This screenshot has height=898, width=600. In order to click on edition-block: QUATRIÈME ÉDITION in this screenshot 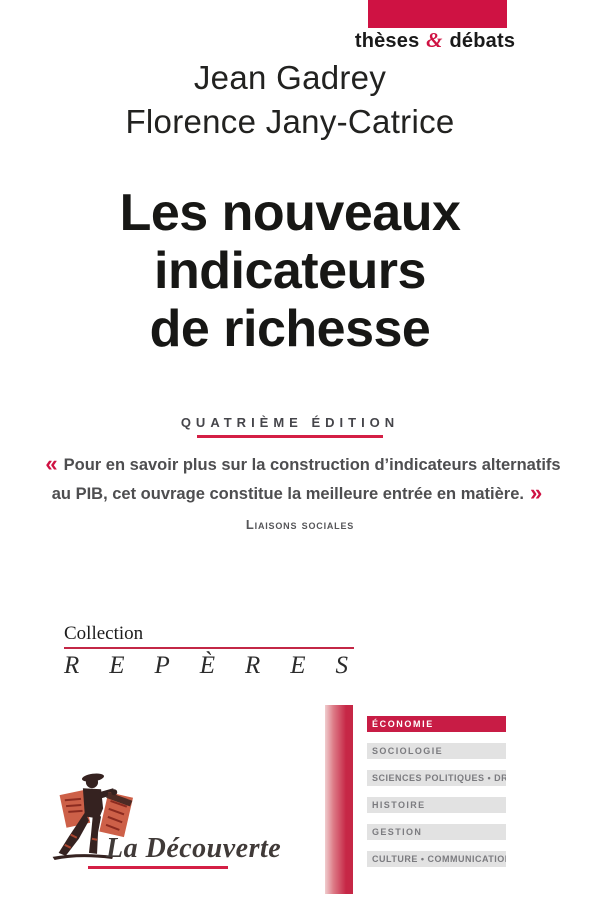, I will do `click(290, 426)`.